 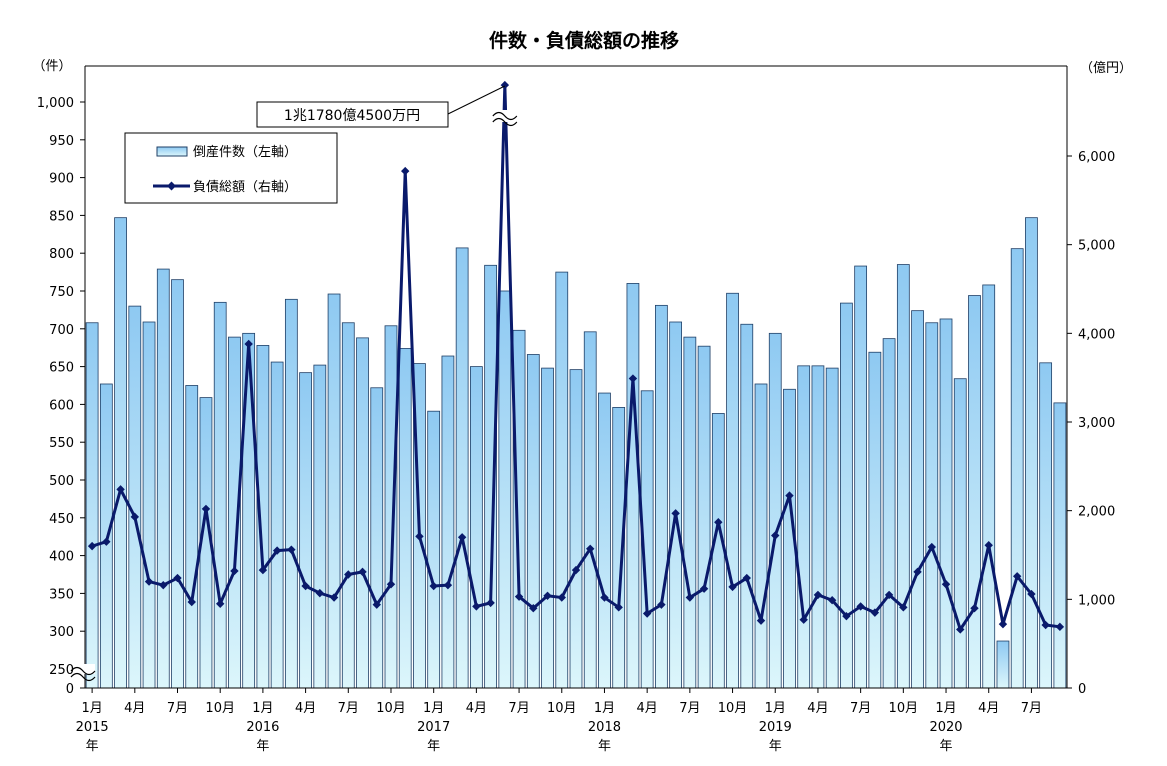 I want to click on x-month-label-17: 4月, so click(x=817, y=708).